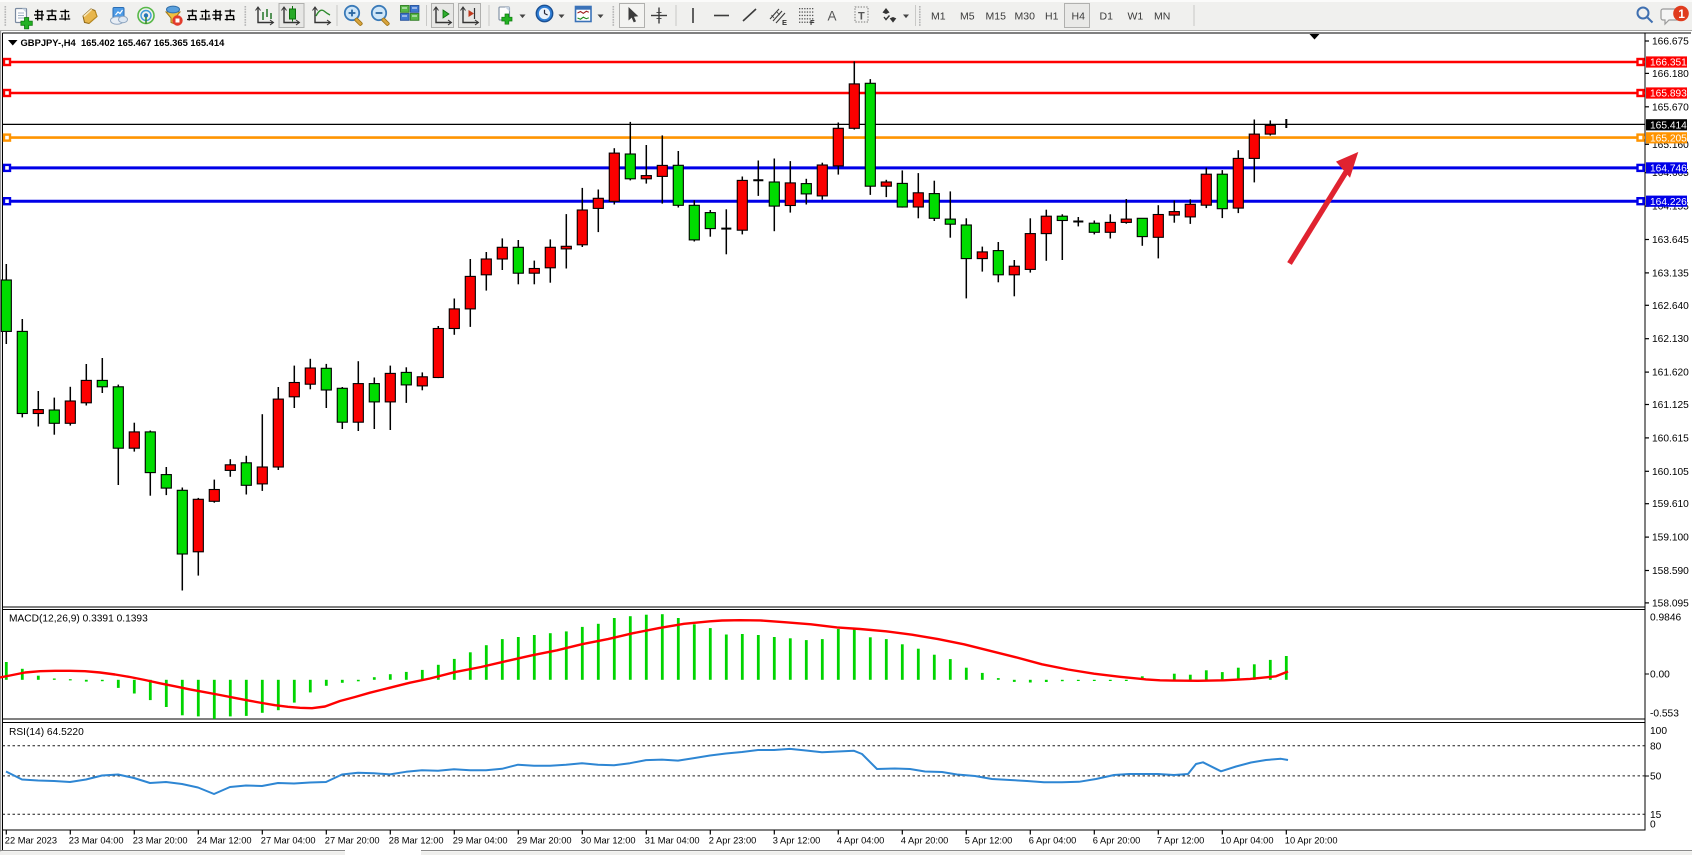 This screenshot has height=855, width=1692. I want to click on svg-text: 6 Apr 20:00, so click(1117, 841).